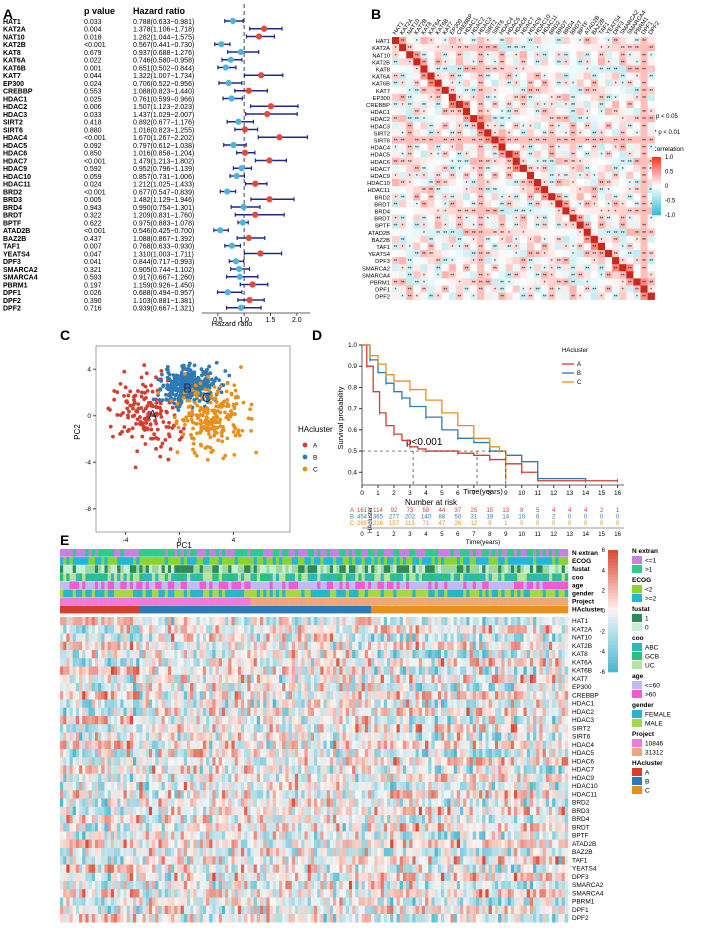  Describe the element at coordinates (77, 432) in the screenshot. I see `pca-ylabel: PC2` at that location.